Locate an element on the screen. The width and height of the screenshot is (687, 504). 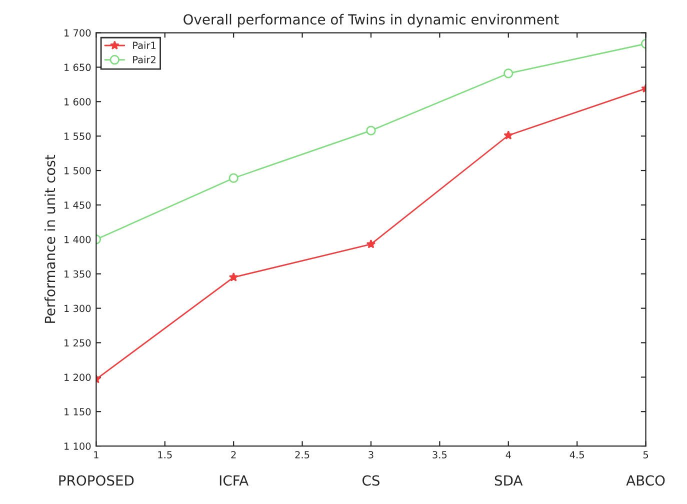
x-tick-label: 1 is located at coordinates (96, 454).